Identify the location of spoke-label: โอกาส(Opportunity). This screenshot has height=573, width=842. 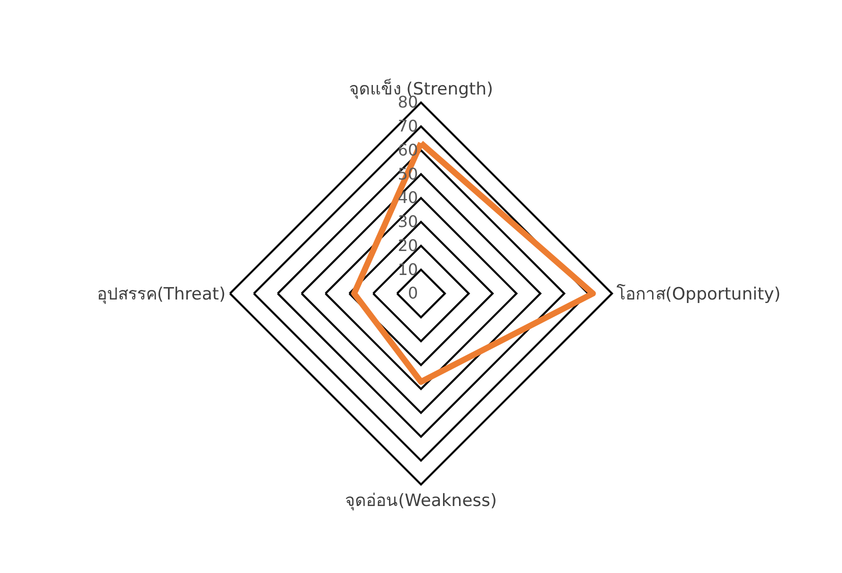
(698, 293).